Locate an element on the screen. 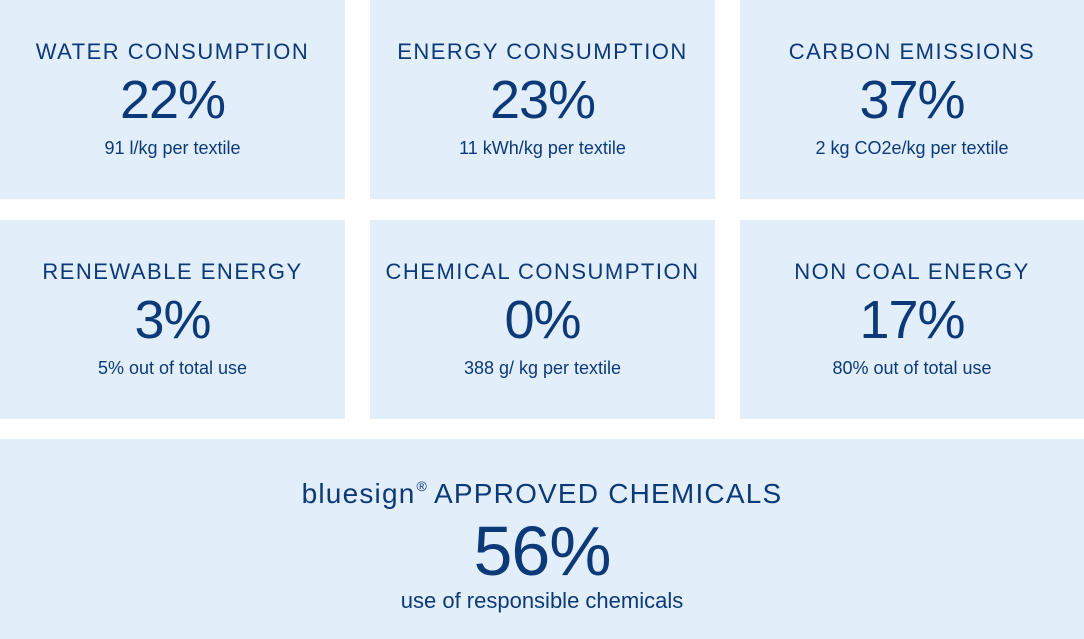  stat-value: 22% is located at coordinates (172, 100).